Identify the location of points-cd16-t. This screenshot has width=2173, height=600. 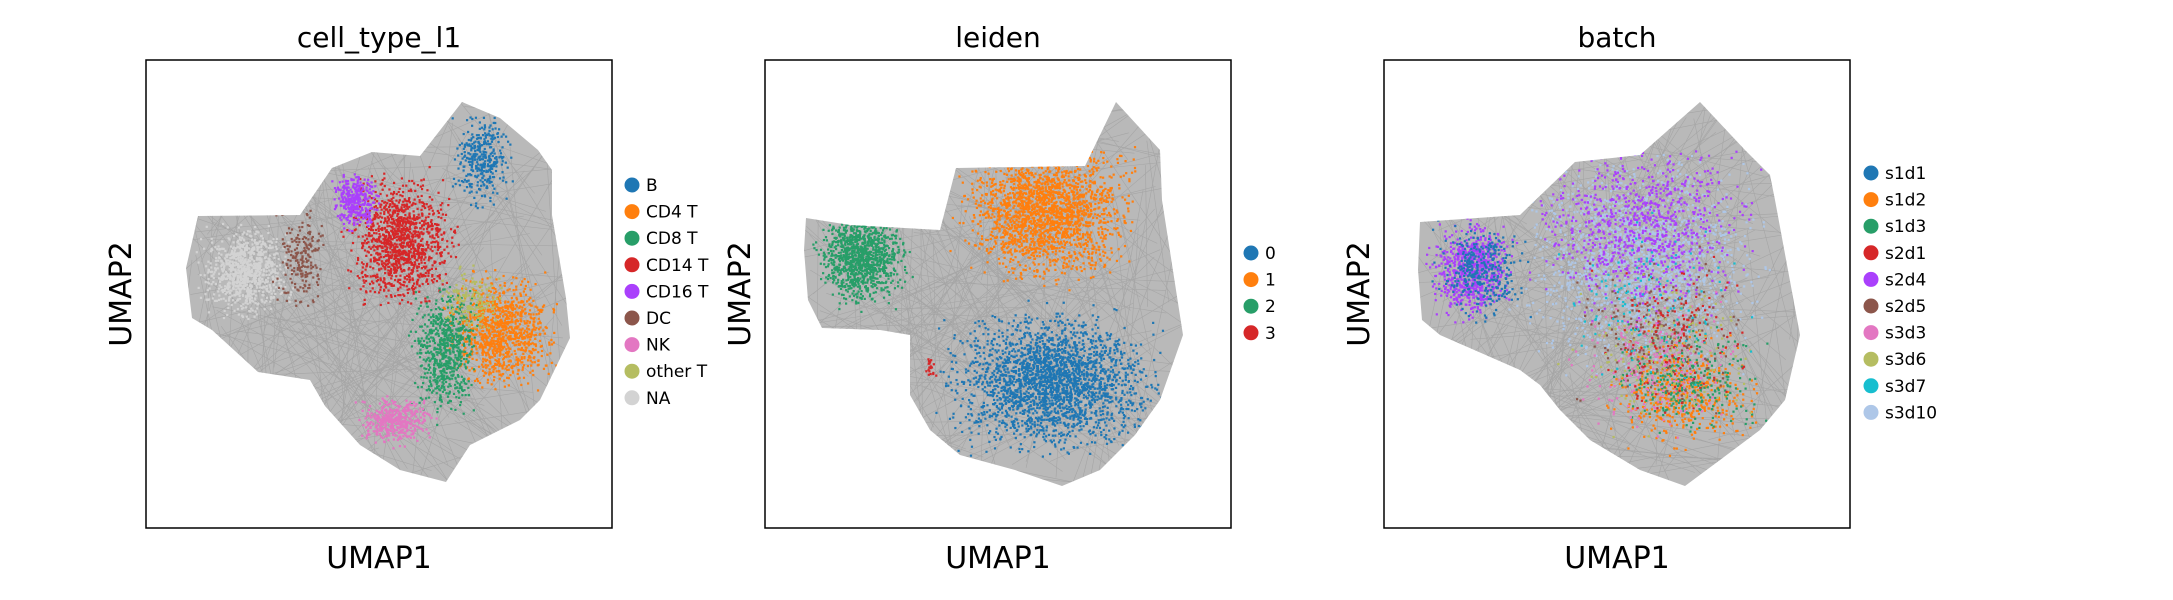
(356, 203).